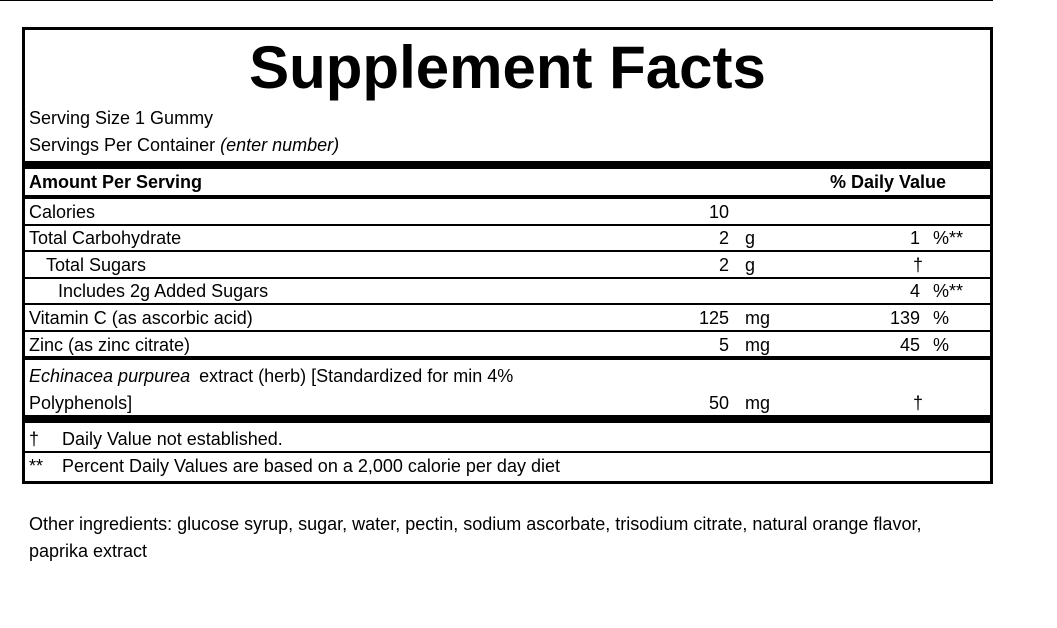 The image size is (1057, 628). I want to click on servings-per-container: Servings Per Container (enter number), so click(184, 145).